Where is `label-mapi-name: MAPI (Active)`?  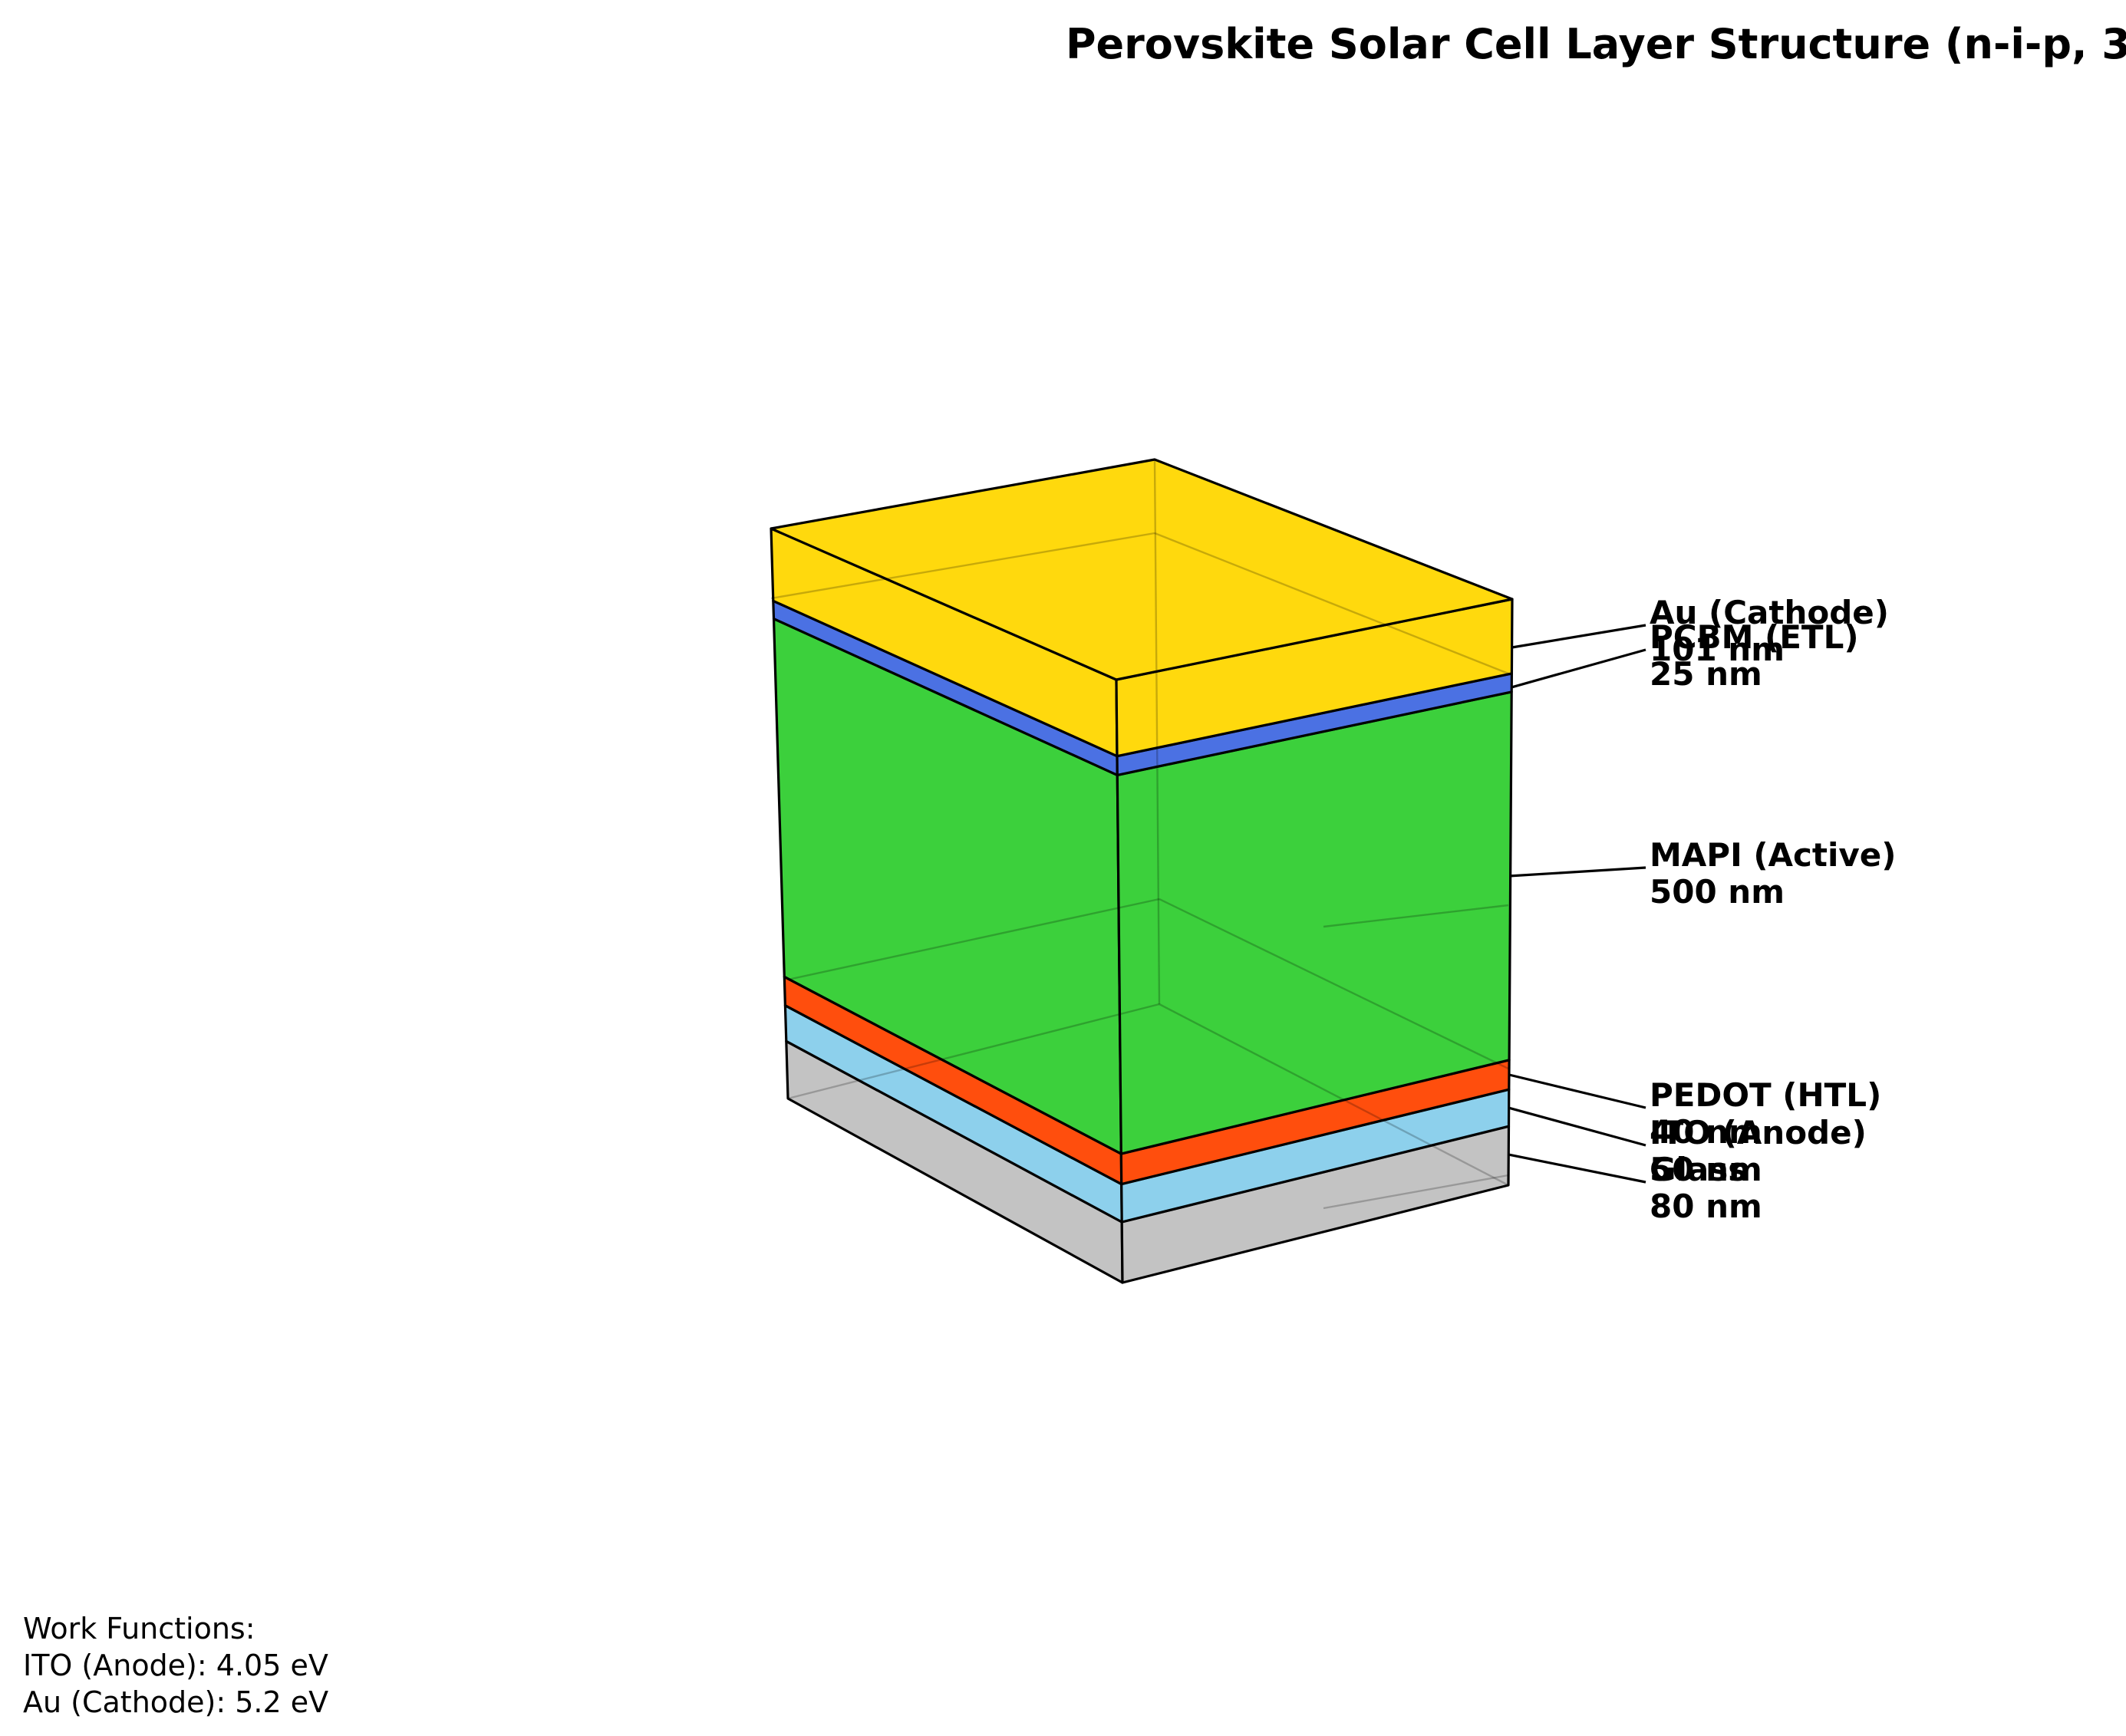
label-mapi-name: MAPI (Active) is located at coordinates (1773, 855).